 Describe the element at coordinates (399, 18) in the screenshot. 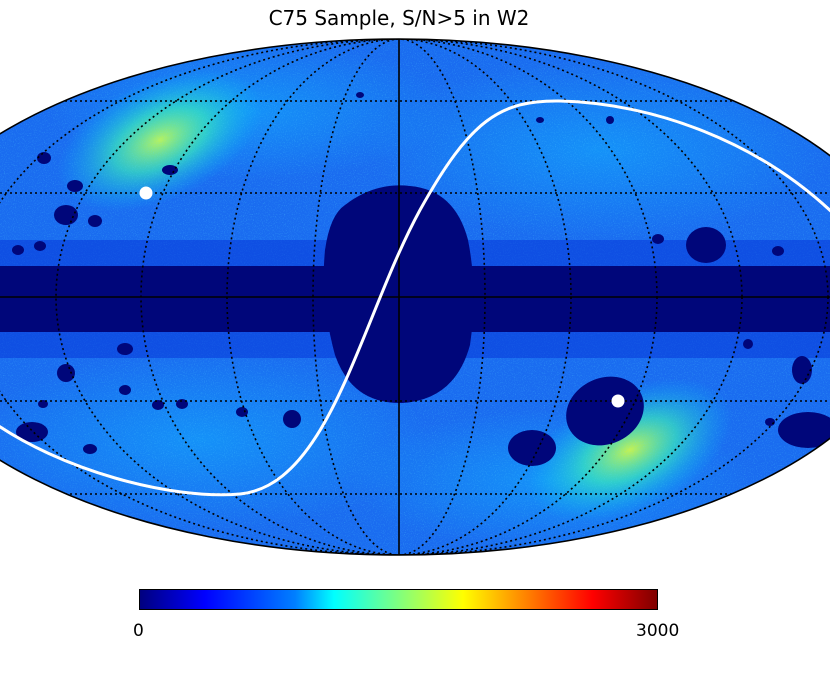

I see `map-title: C75 Sample, S/N>5 in W2` at that location.